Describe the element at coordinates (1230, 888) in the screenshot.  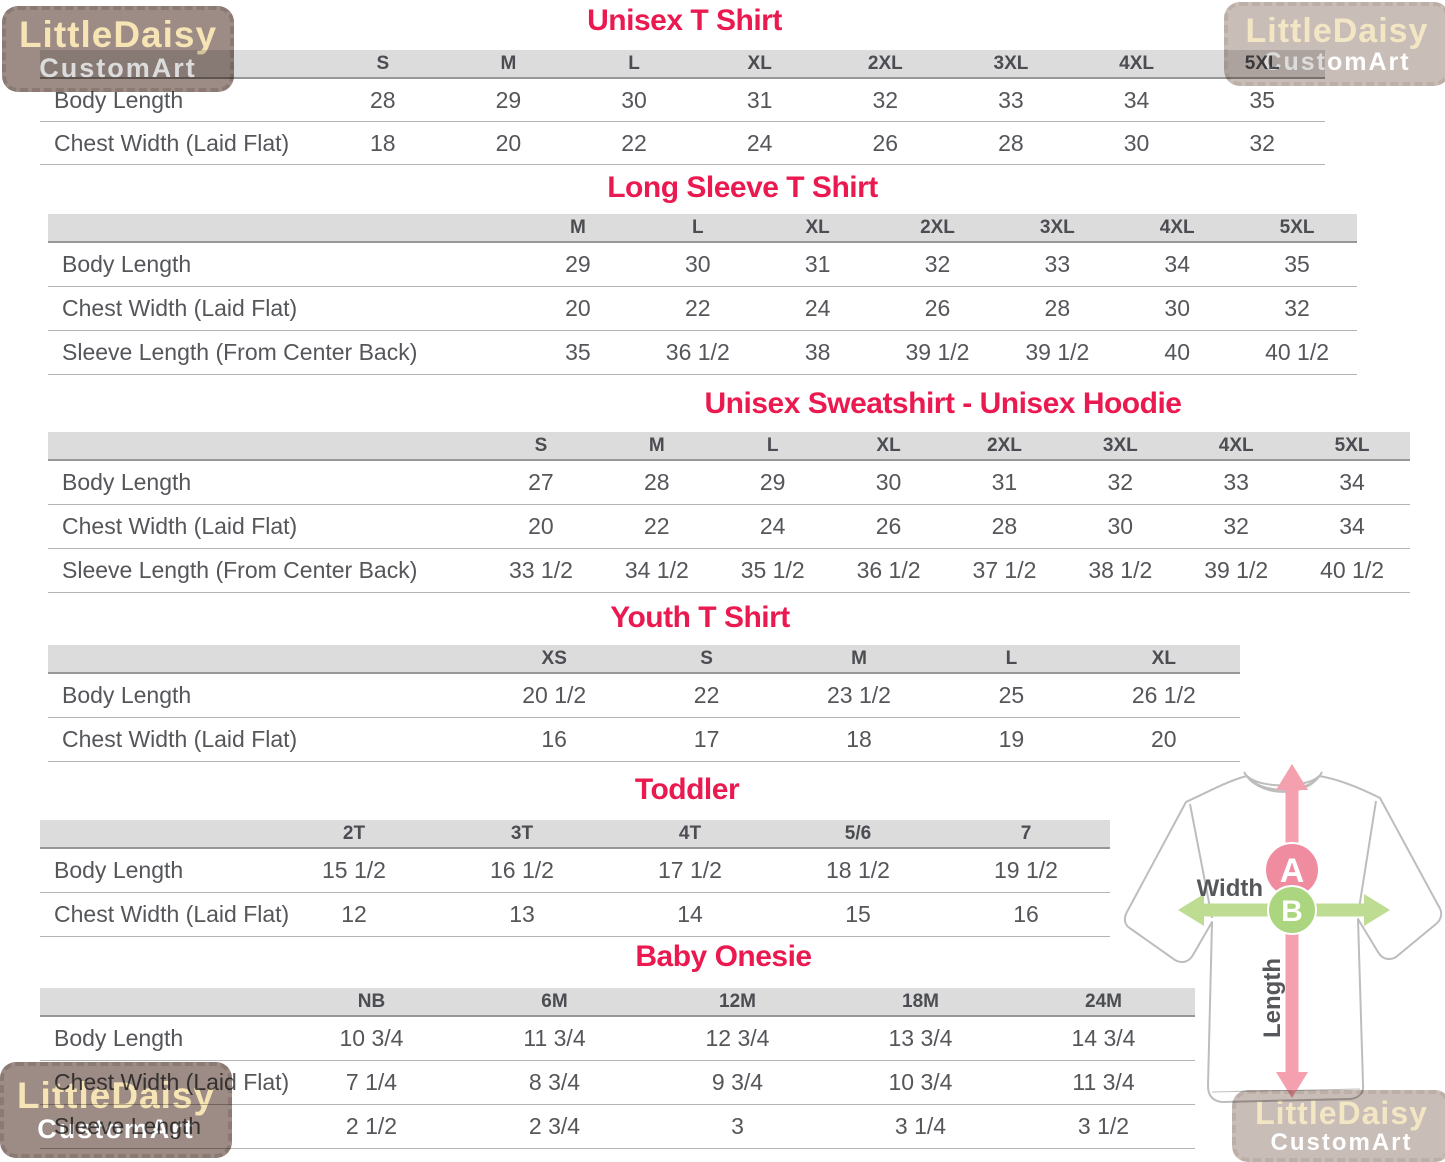
I see `width-label: Width` at that location.